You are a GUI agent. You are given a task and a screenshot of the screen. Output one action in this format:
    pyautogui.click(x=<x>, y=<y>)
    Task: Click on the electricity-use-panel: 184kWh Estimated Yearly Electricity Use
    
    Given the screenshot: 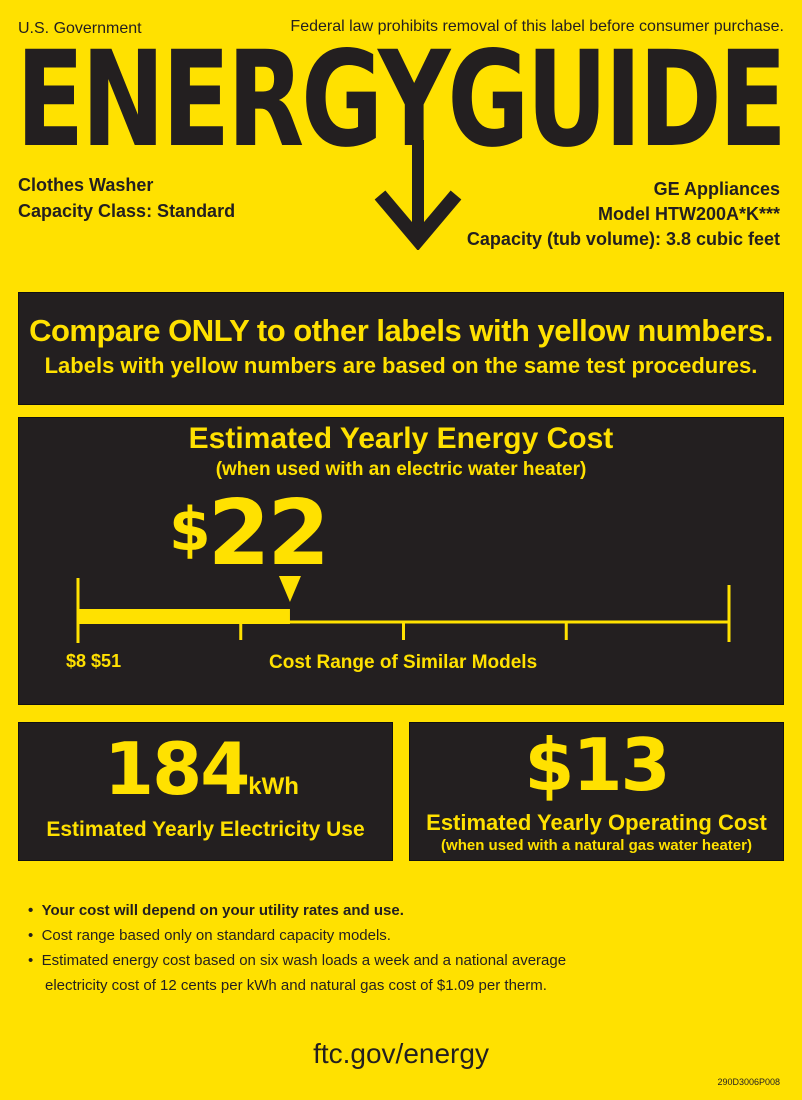 What is the action you would take?
    pyautogui.click(x=205, y=791)
    